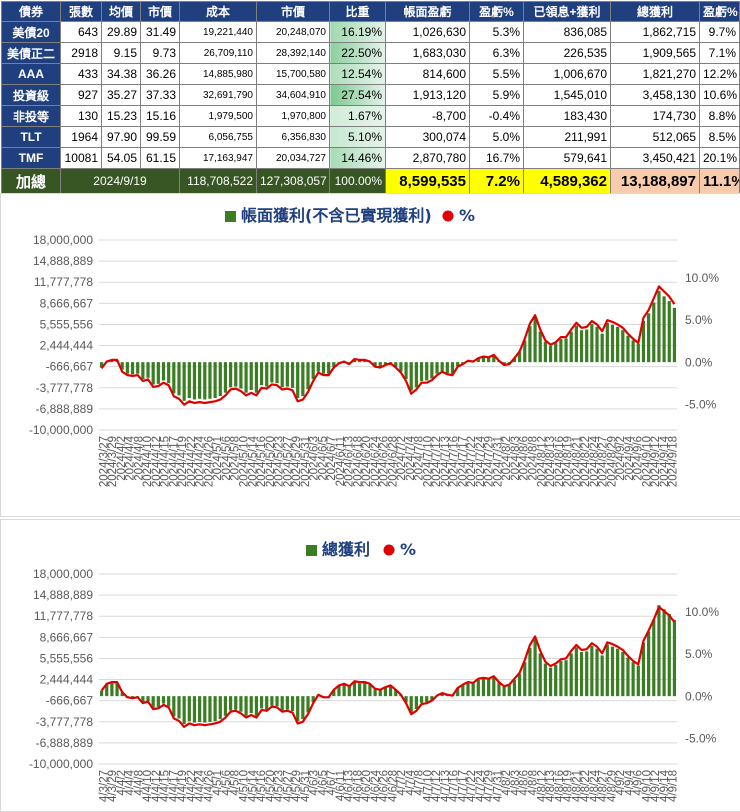 Image resolution: width=740 pixels, height=812 pixels. Describe the element at coordinates (160, 11) in the screenshot. I see `header-cell: 市價` at that location.